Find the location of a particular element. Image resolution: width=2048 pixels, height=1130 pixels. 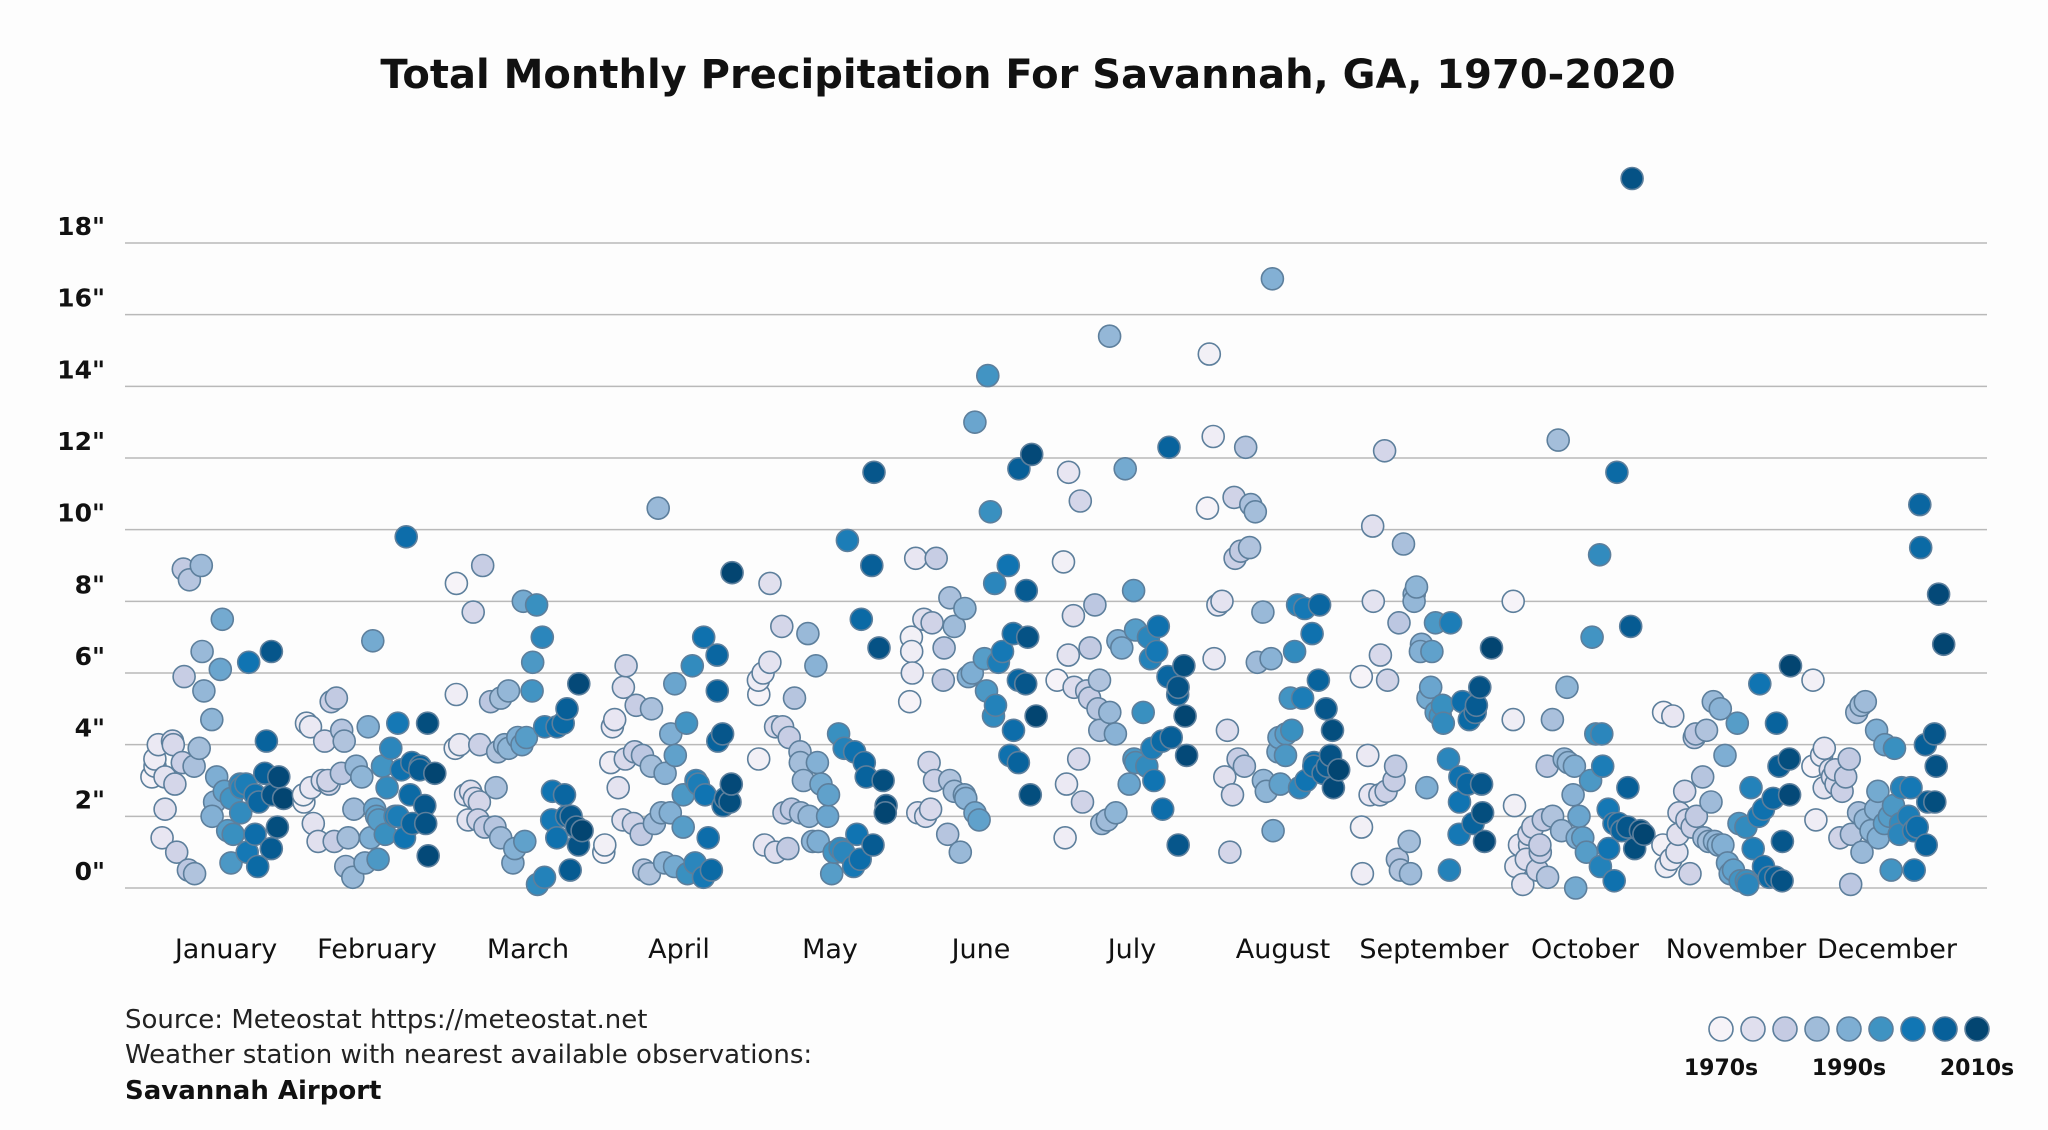

legend: 1970s 1990s 2010s is located at coordinates (1849, 1048).